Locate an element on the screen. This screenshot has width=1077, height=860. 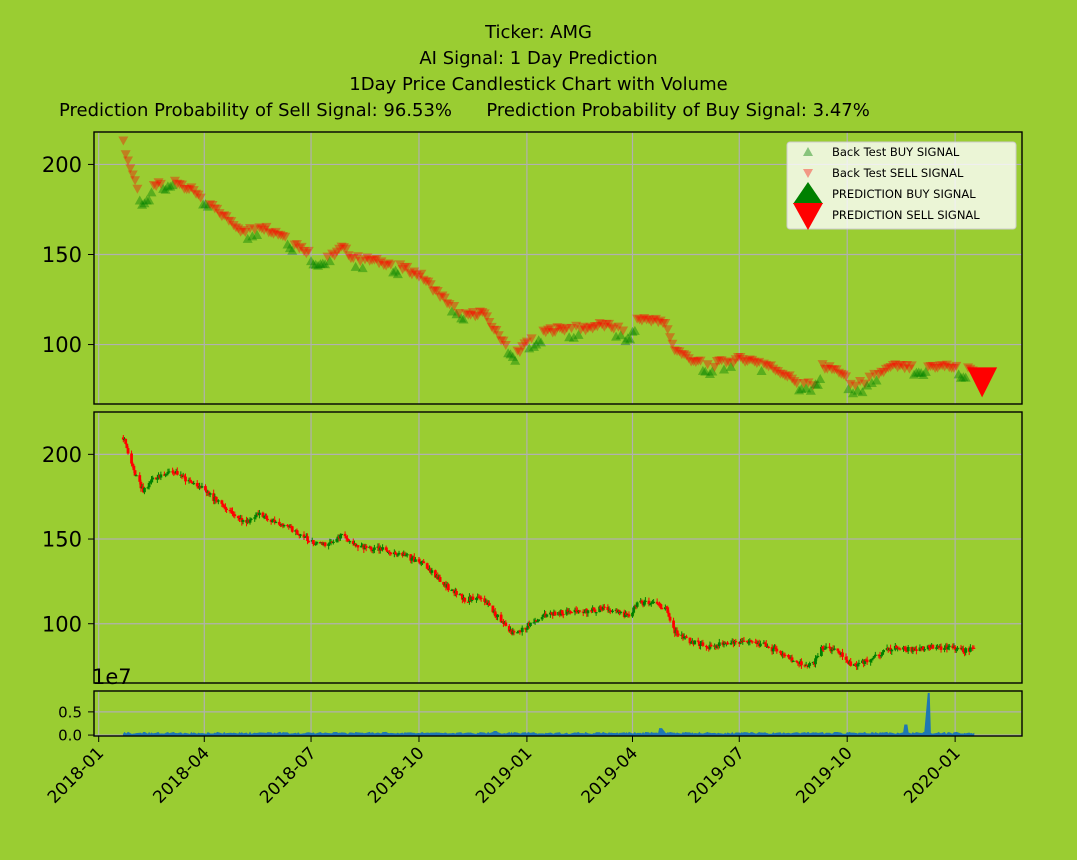
price-panel-ytick-label: 200 is located at coordinates (62, 455).